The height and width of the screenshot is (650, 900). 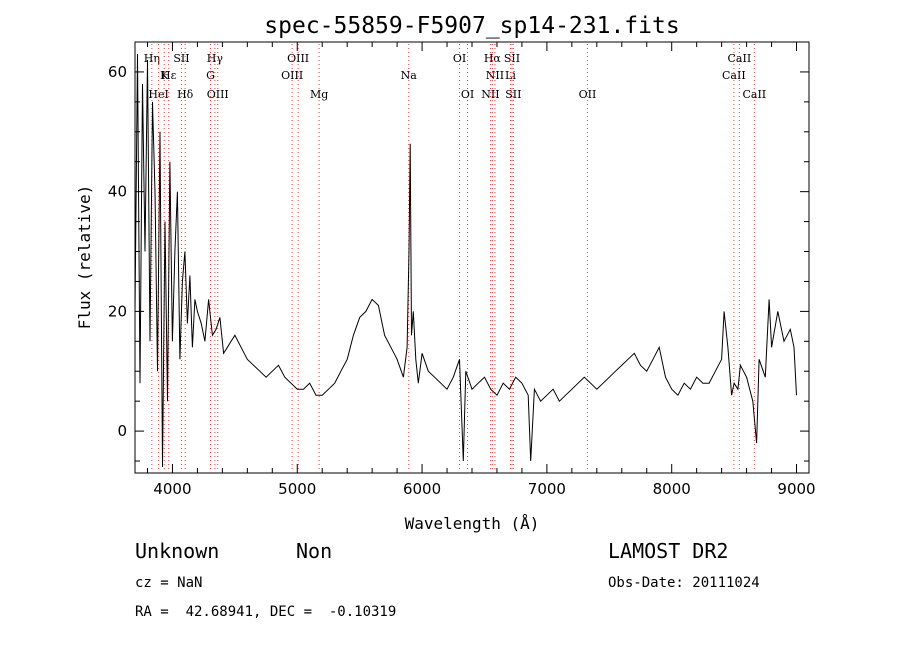 What do you see at coordinates (510, 75) in the screenshot?
I see `spectral-line-label: Li` at bounding box center [510, 75].